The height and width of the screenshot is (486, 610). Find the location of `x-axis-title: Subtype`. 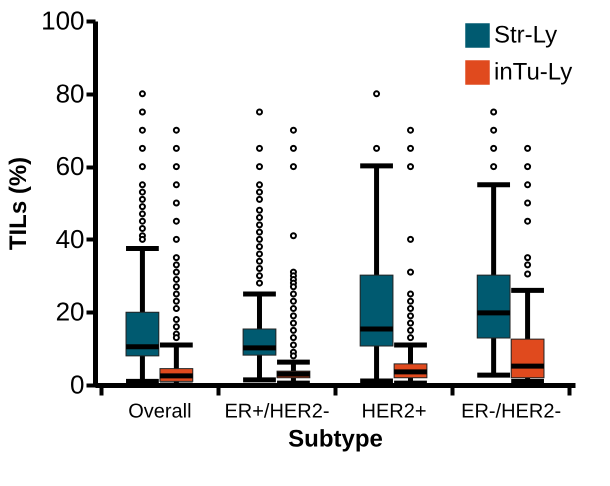

x-axis-title: Subtype is located at coordinates (335, 439).